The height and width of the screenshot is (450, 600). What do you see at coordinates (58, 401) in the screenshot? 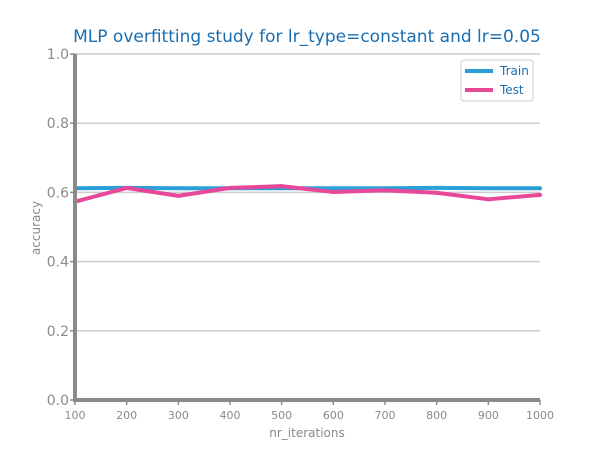
I see `y-tick-label: 0.0` at bounding box center [58, 401].